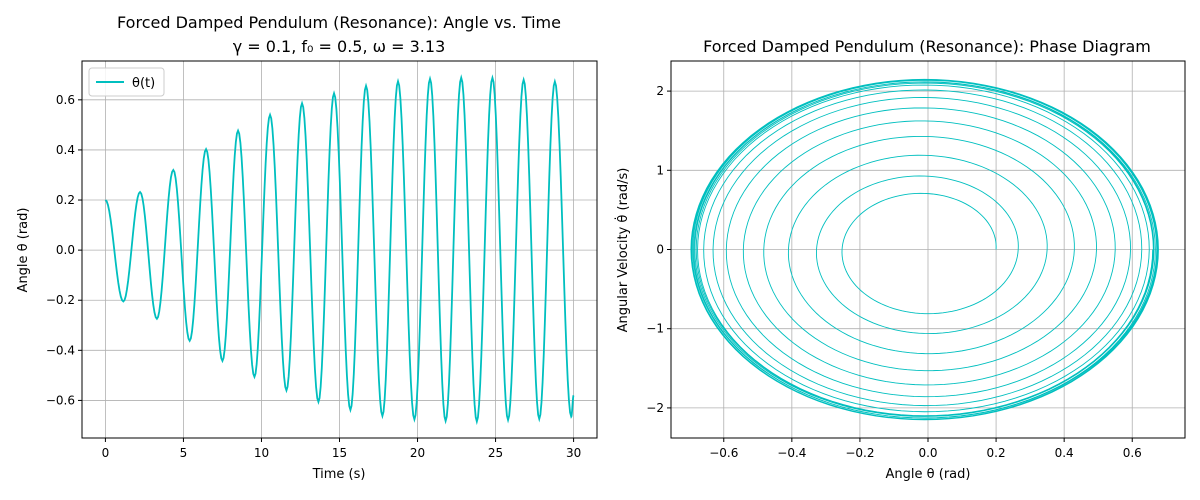 Image resolution: width=1200 pixels, height=500 pixels. What do you see at coordinates (660, 170) in the screenshot?
I see `phase-plot-y-tick-label: 1` at bounding box center [660, 170].